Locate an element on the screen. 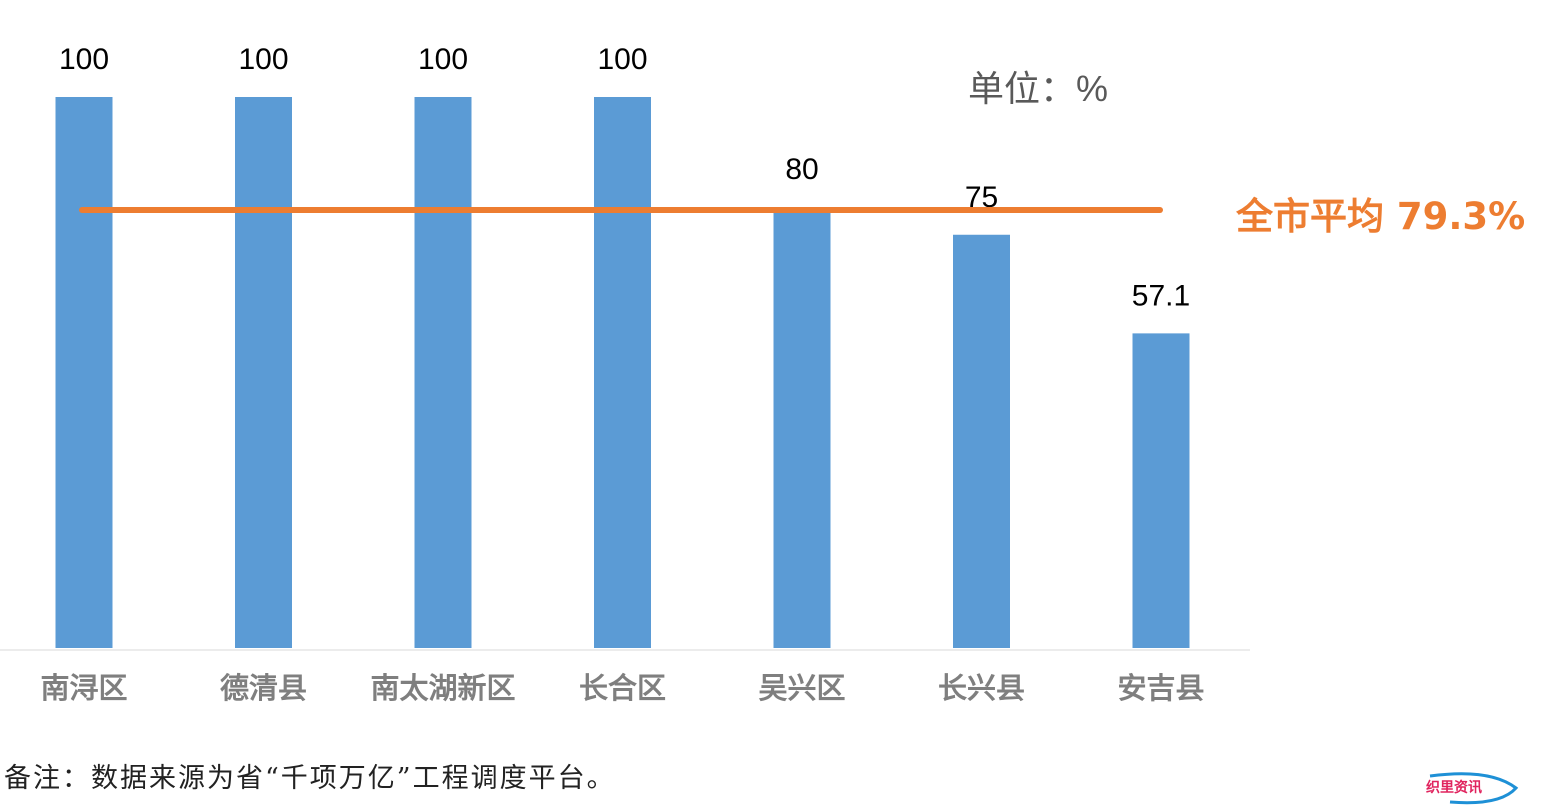  average-label: 全市平均 79.3% is located at coordinates (1381, 216).